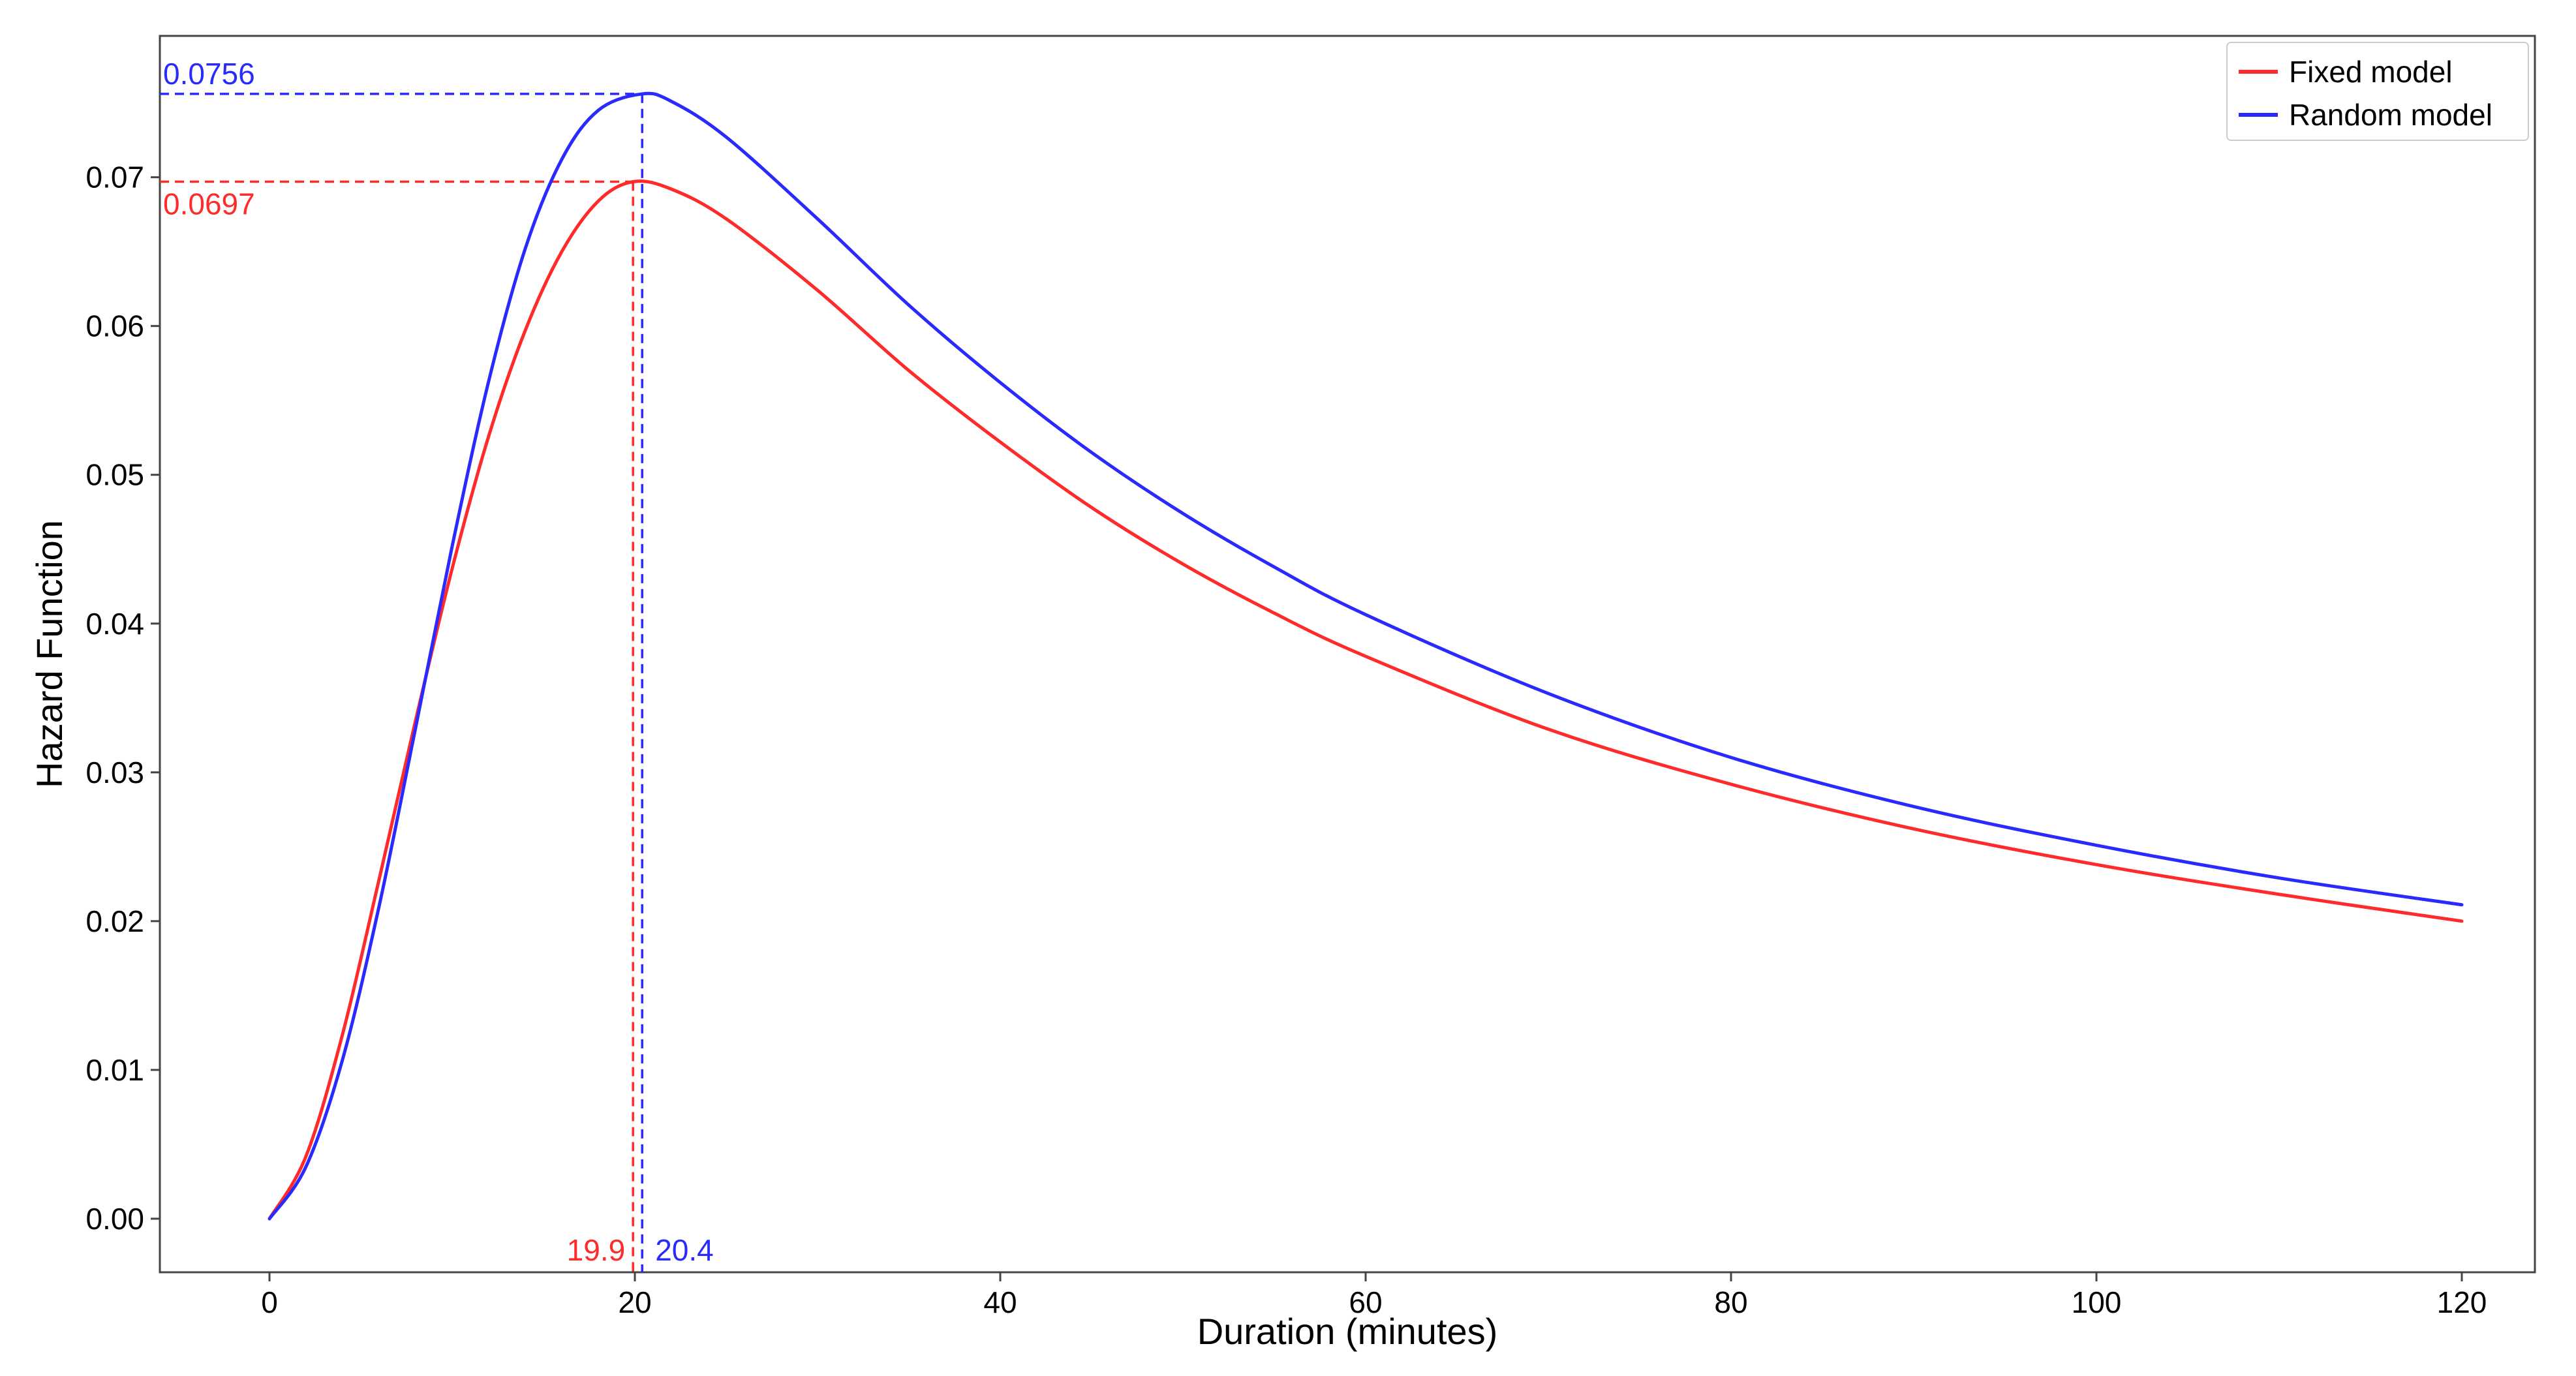 The height and width of the screenshot is (1376, 2576). Describe the element at coordinates (114, 921) in the screenshot. I see `y-tick-label: 0.02` at that location.